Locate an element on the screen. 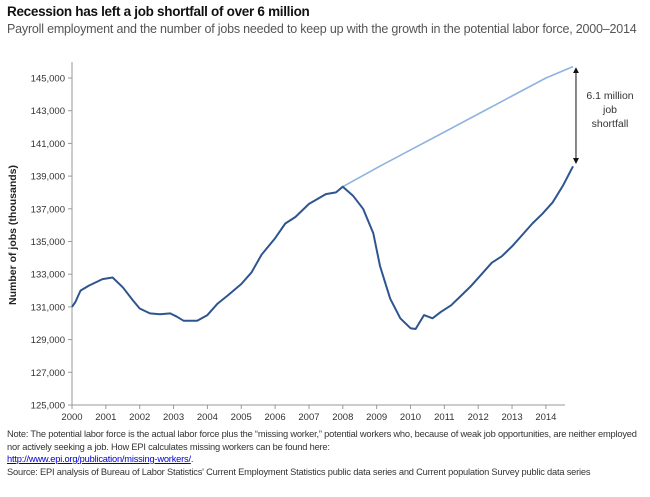 The image size is (650, 497). x-tick-label: 2002 is located at coordinates (139, 417).